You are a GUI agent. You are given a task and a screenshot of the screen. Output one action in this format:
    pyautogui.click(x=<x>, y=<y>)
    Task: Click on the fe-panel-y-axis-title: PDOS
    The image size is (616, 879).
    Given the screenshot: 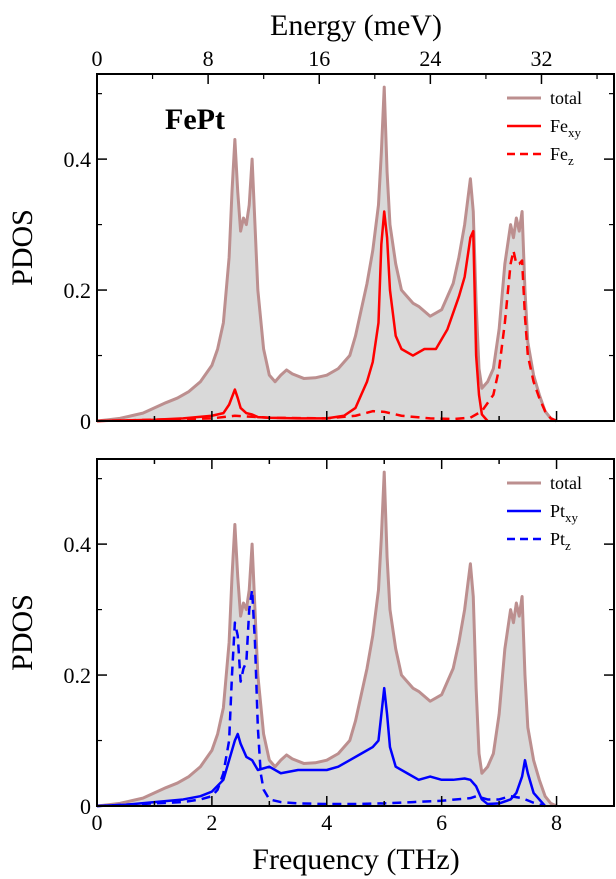 What is the action you would take?
    pyautogui.click(x=22, y=247)
    